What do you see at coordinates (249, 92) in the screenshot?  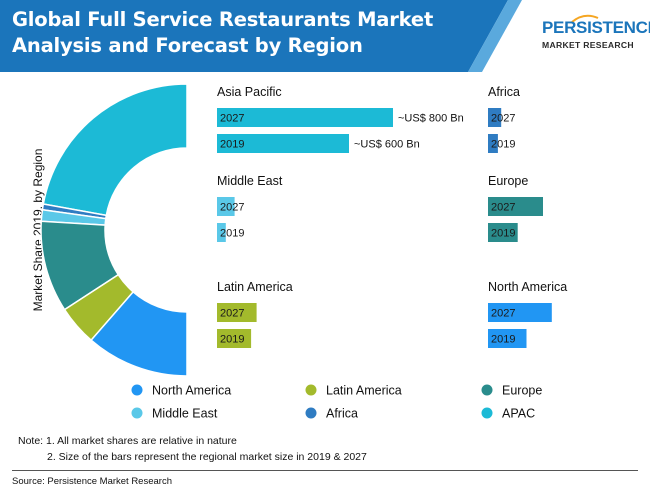 I see `region-title-asia-pacific: Asia Pacific` at bounding box center [249, 92].